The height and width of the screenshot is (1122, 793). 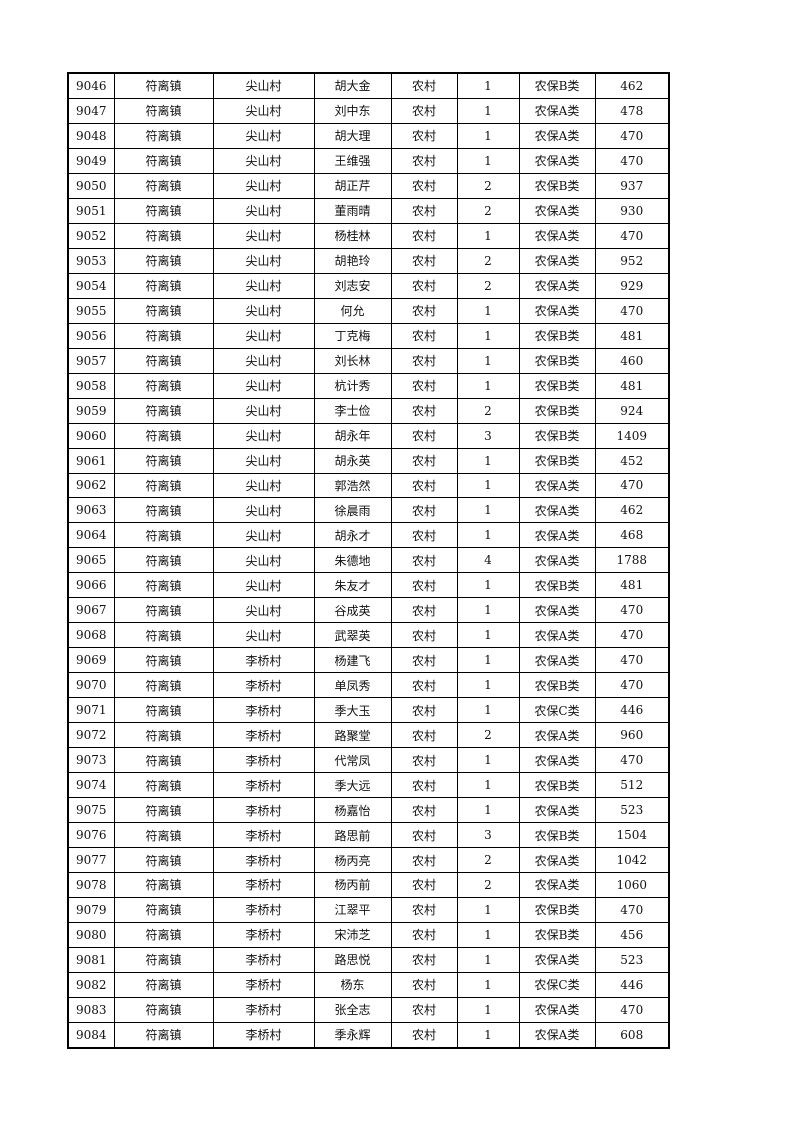 I want to click on amount-cell: 456, so click(x=632, y=934).